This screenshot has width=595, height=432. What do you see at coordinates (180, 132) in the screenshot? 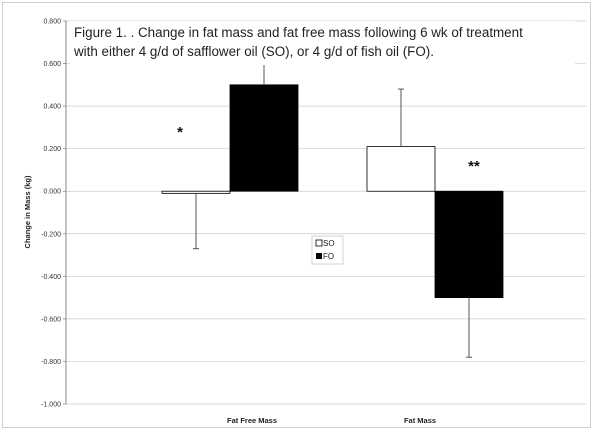
I see `significance-marker-fat-free-mass: *` at bounding box center [180, 132].